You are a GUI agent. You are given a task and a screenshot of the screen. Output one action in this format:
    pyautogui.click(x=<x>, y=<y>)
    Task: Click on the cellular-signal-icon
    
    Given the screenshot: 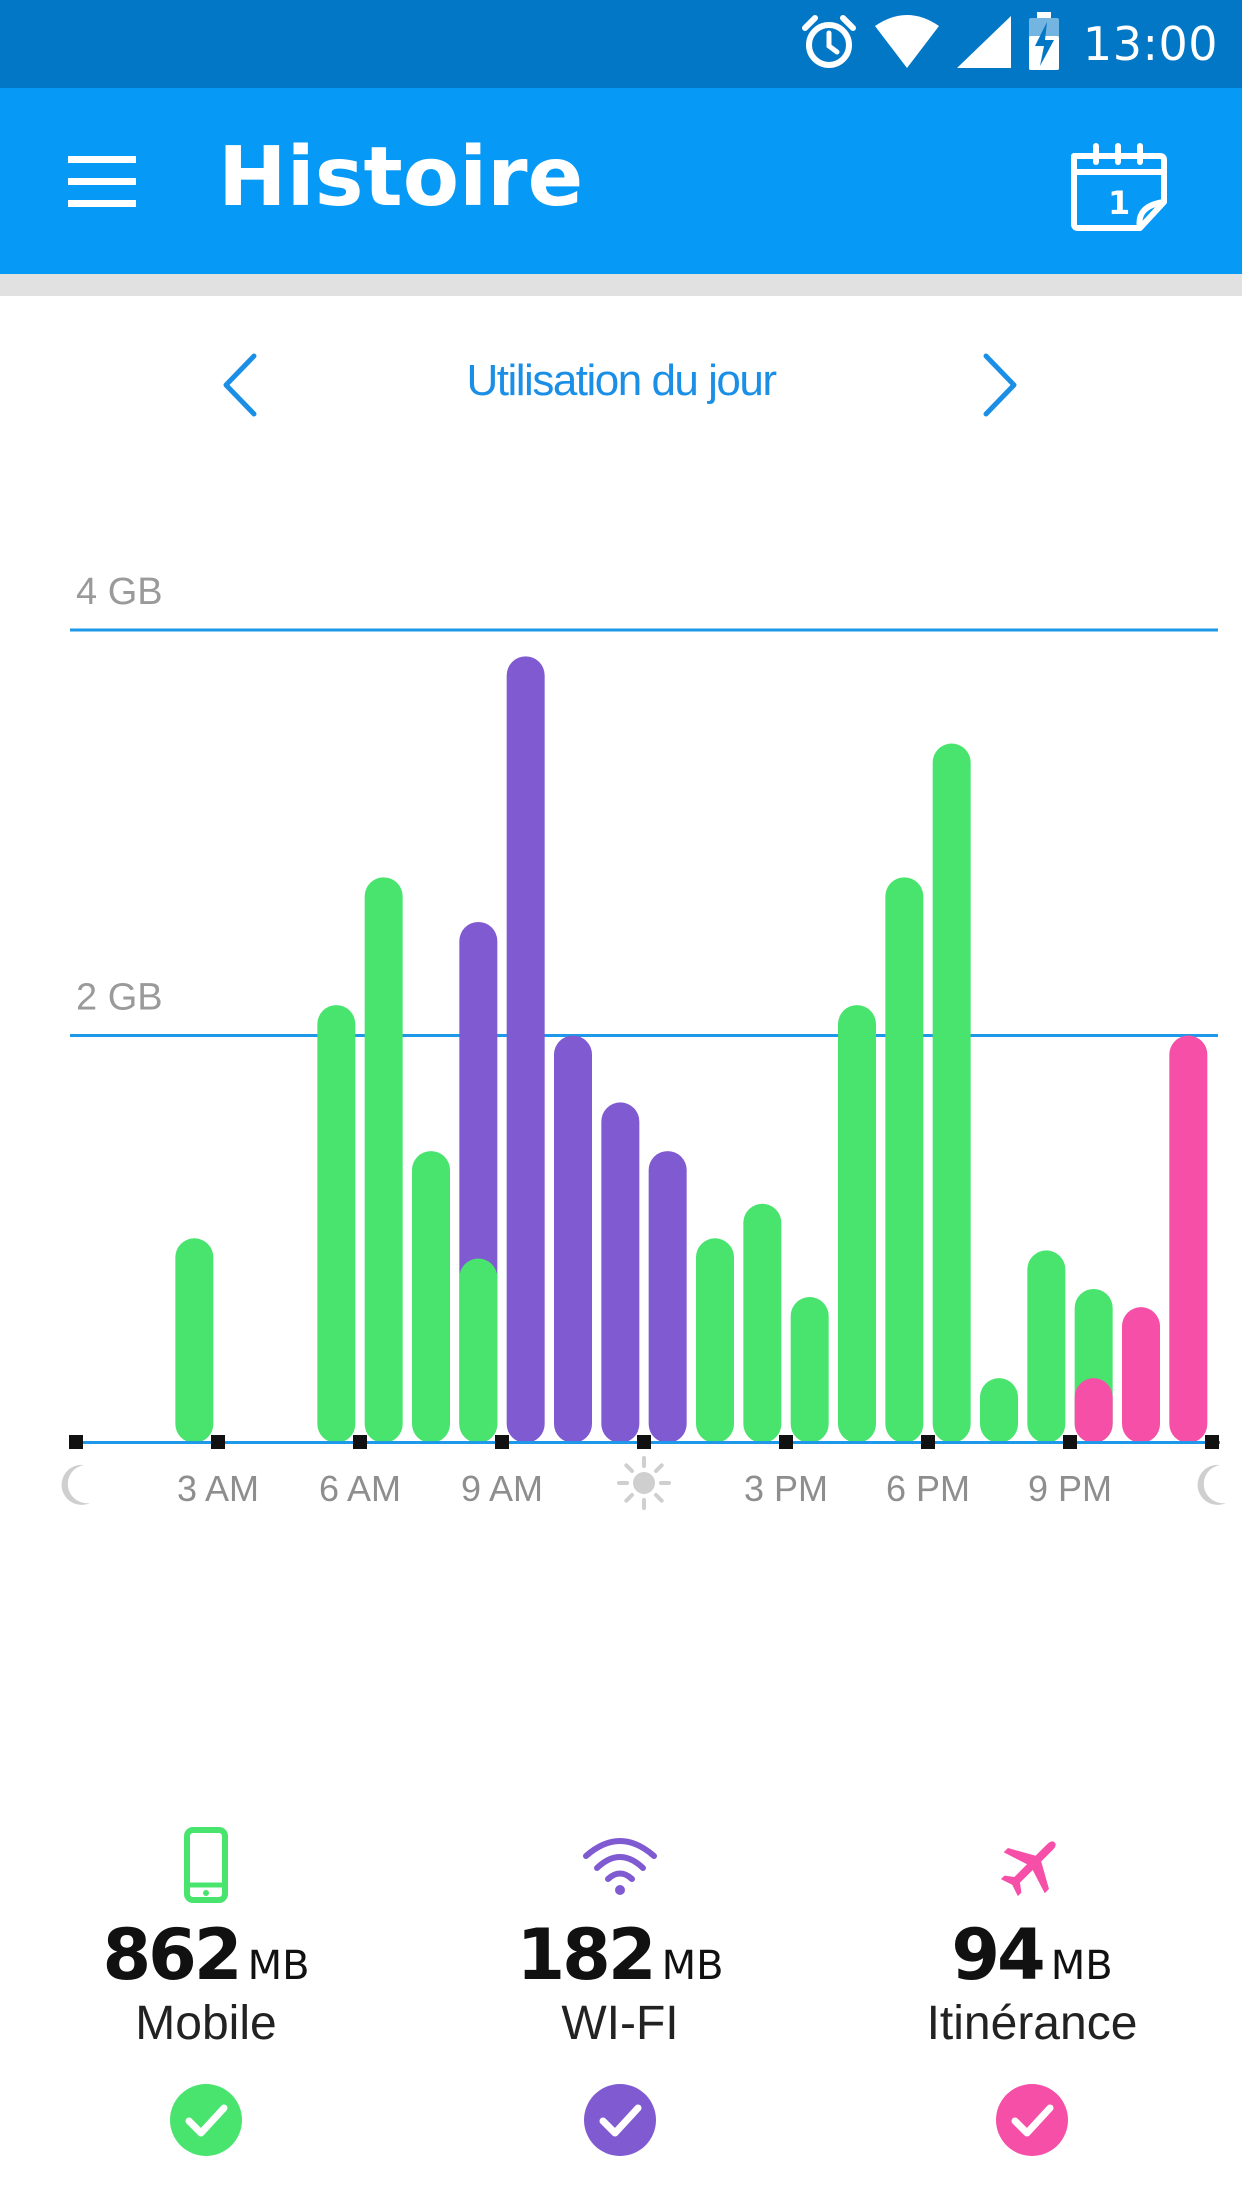 What is the action you would take?
    pyautogui.click(x=984, y=44)
    